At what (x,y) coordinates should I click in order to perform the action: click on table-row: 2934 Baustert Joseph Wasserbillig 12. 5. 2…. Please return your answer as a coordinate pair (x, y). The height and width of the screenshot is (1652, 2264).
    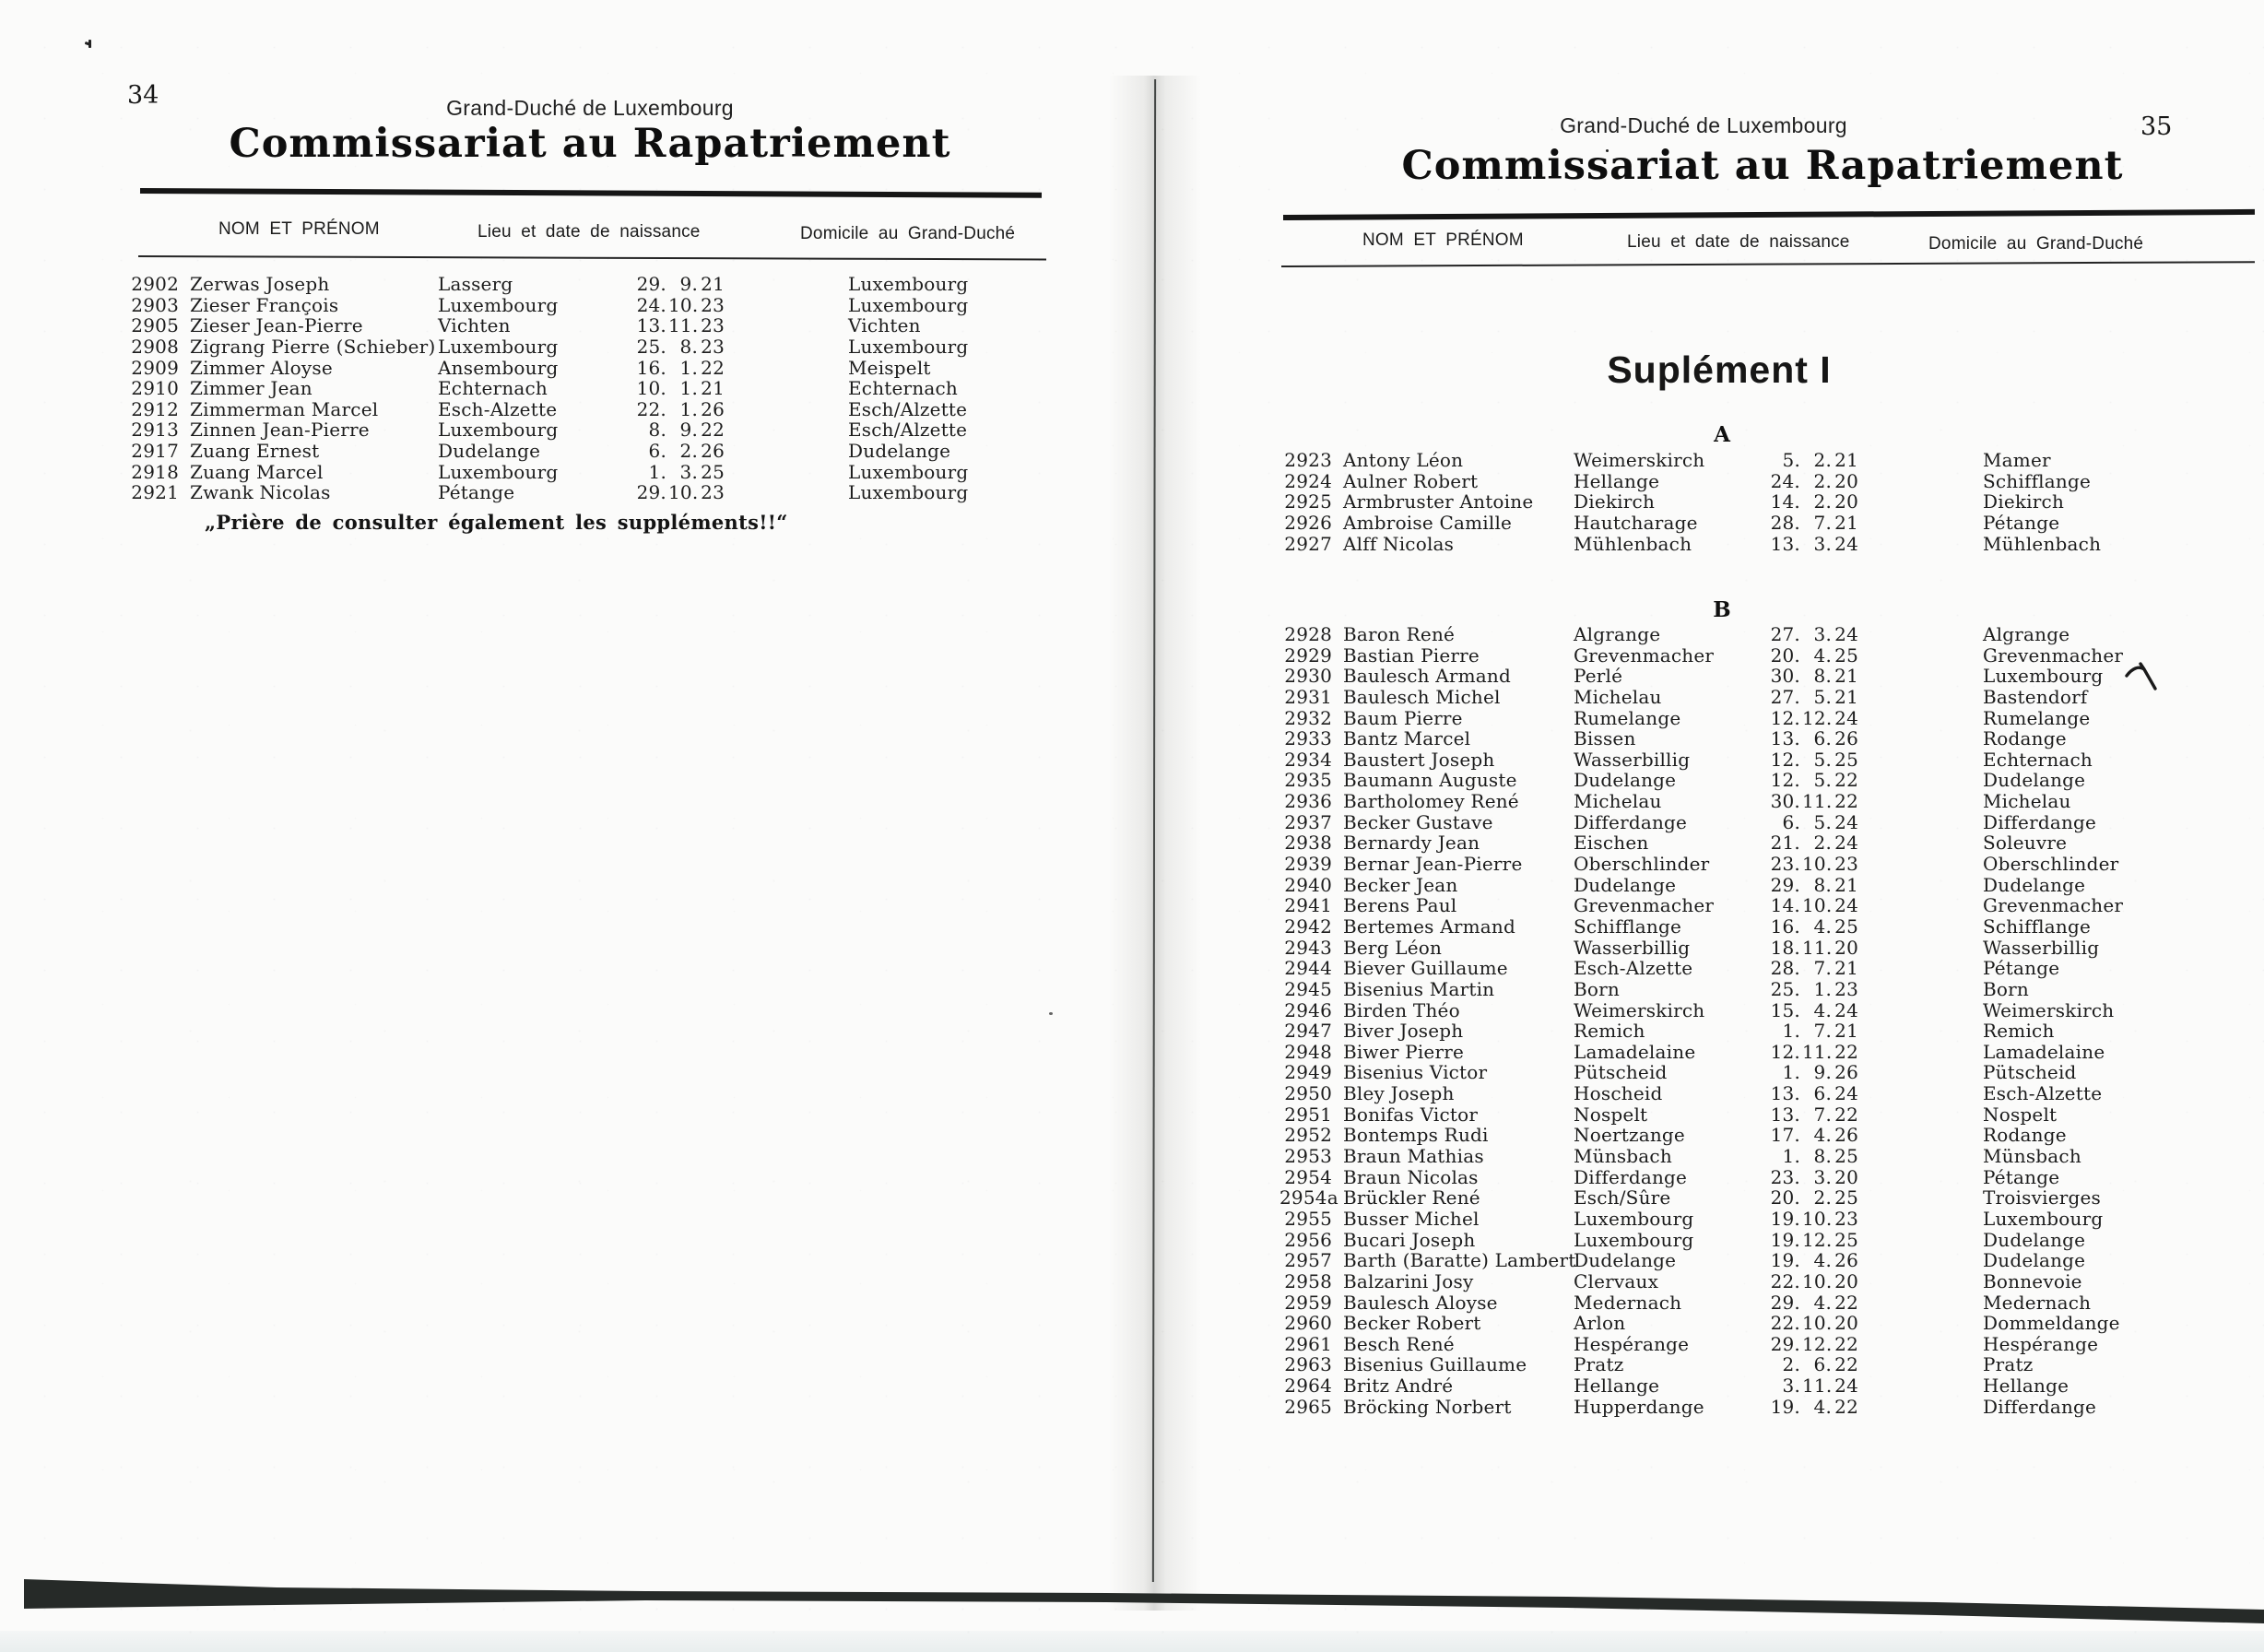
    Looking at the image, I should click on (1771, 760).